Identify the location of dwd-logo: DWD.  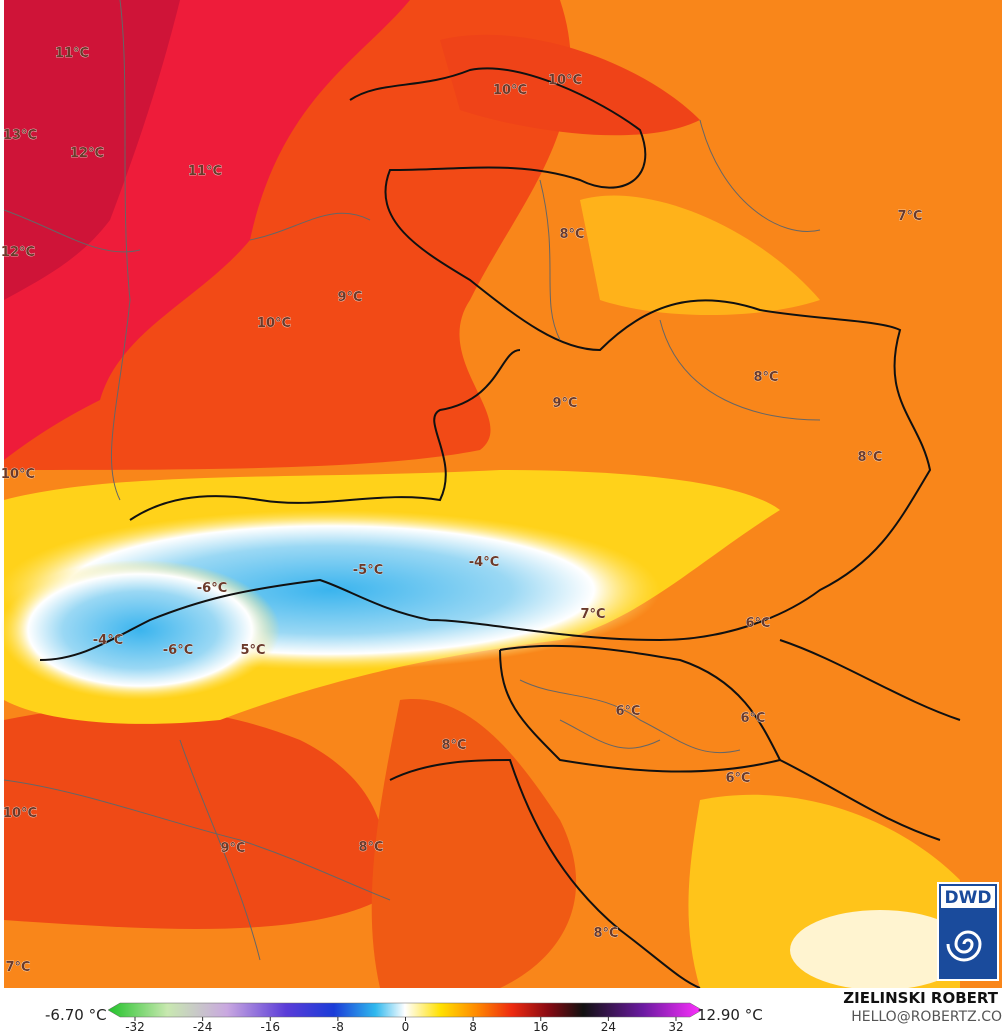
(968, 931).